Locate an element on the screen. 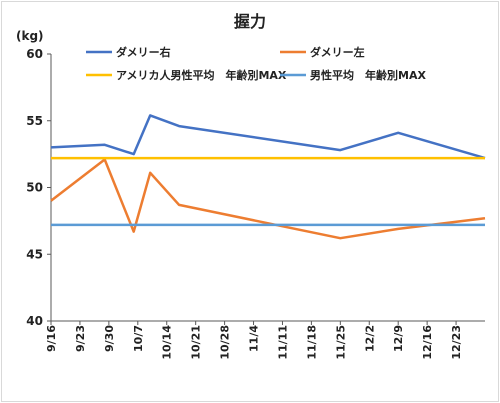 The image size is (500, 403). y-tick-label: 45 is located at coordinates (34, 254).